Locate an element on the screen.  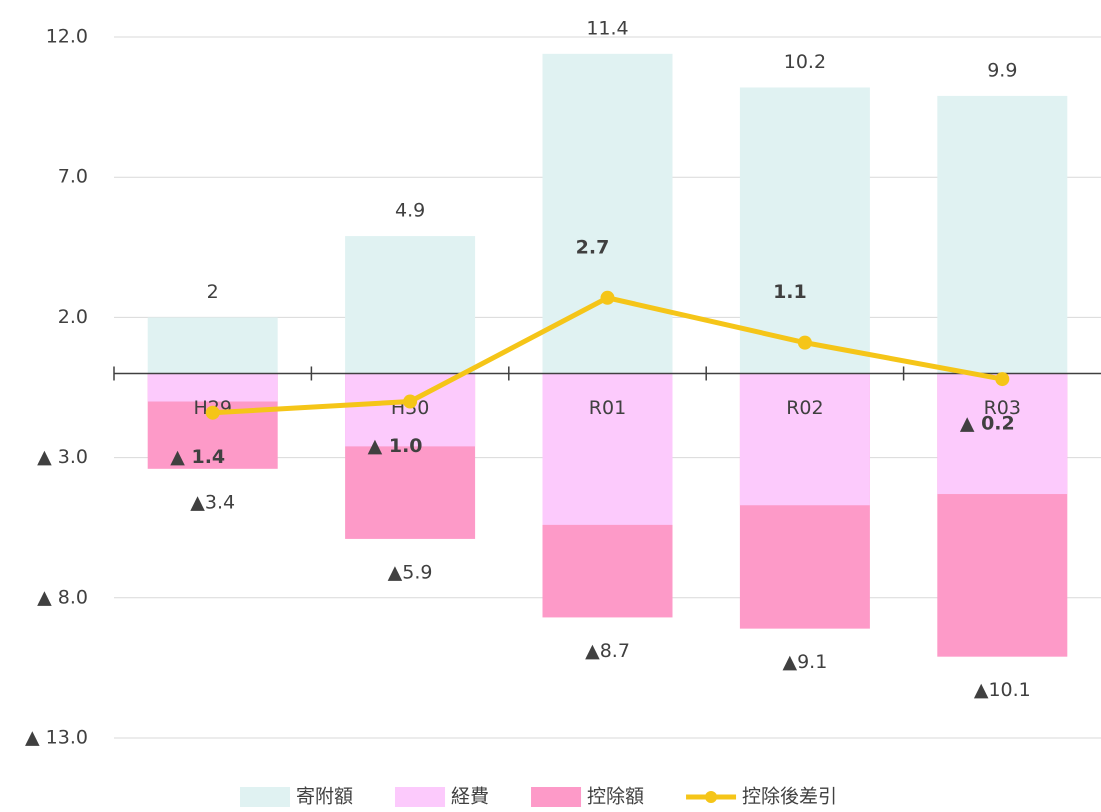
data-label: 4.9 is located at coordinates (410, 211).